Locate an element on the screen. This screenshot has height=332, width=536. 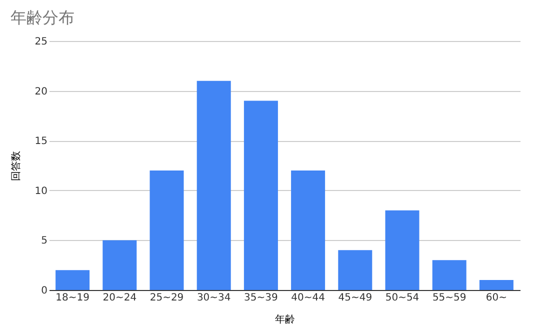
y-tick-label: 5 is located at coordinates (44, 241).